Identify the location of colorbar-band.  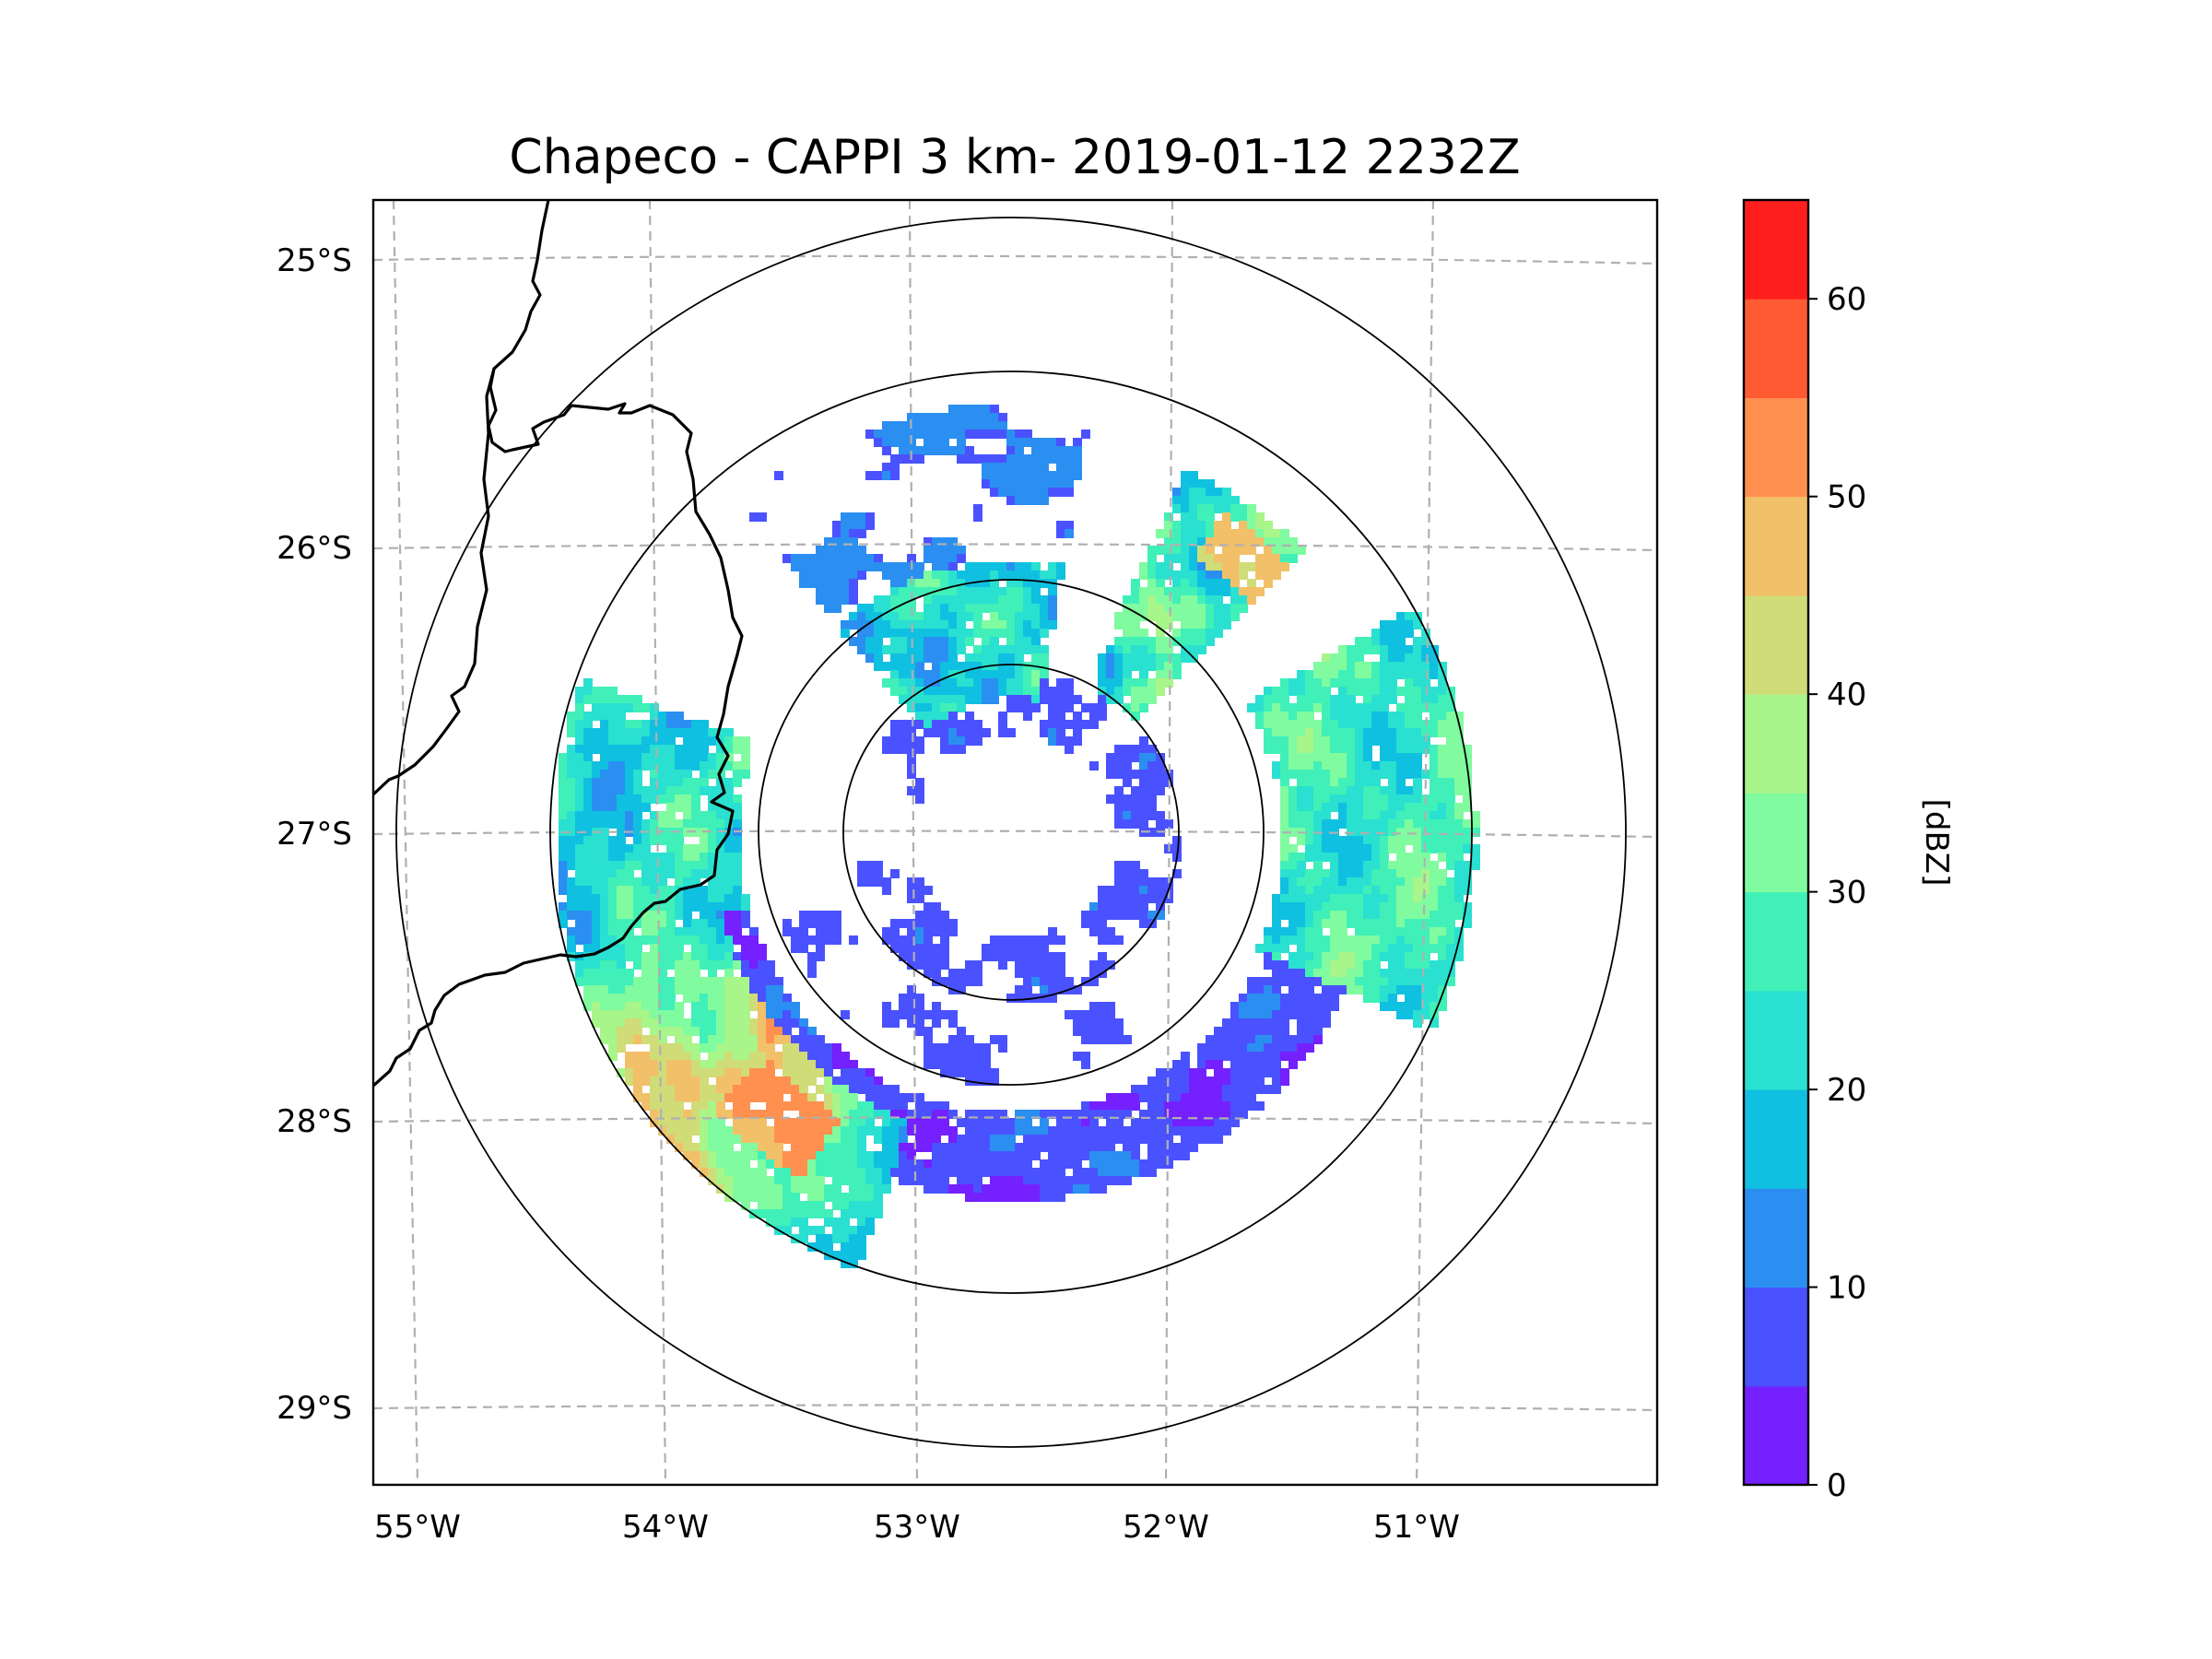
(1776, 1040).